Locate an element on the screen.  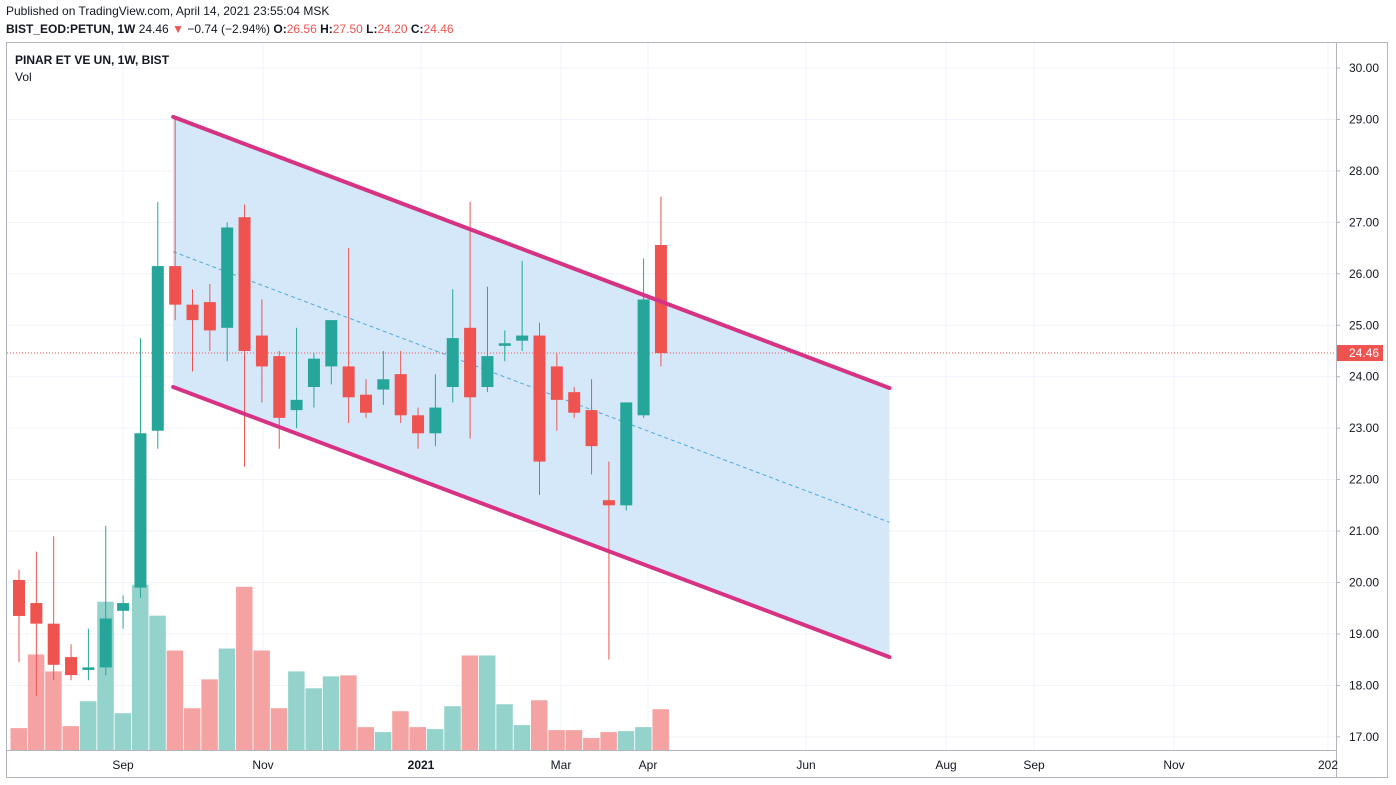
time-axis-labels: Sep Nov 2021 Mar Apr Jun Aug Sep Nov 202 is located at coordinates (725, 765).